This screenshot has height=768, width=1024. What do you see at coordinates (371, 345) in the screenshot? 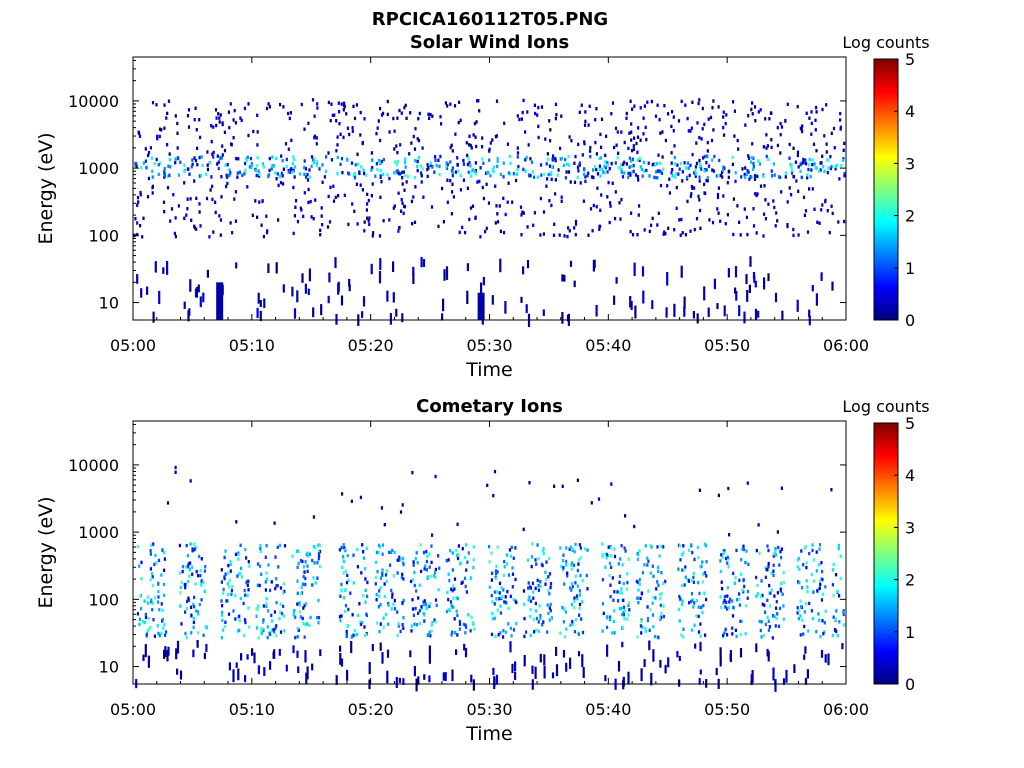
I see `x-tick-label: 05:20` at bounding box center [371, 345].